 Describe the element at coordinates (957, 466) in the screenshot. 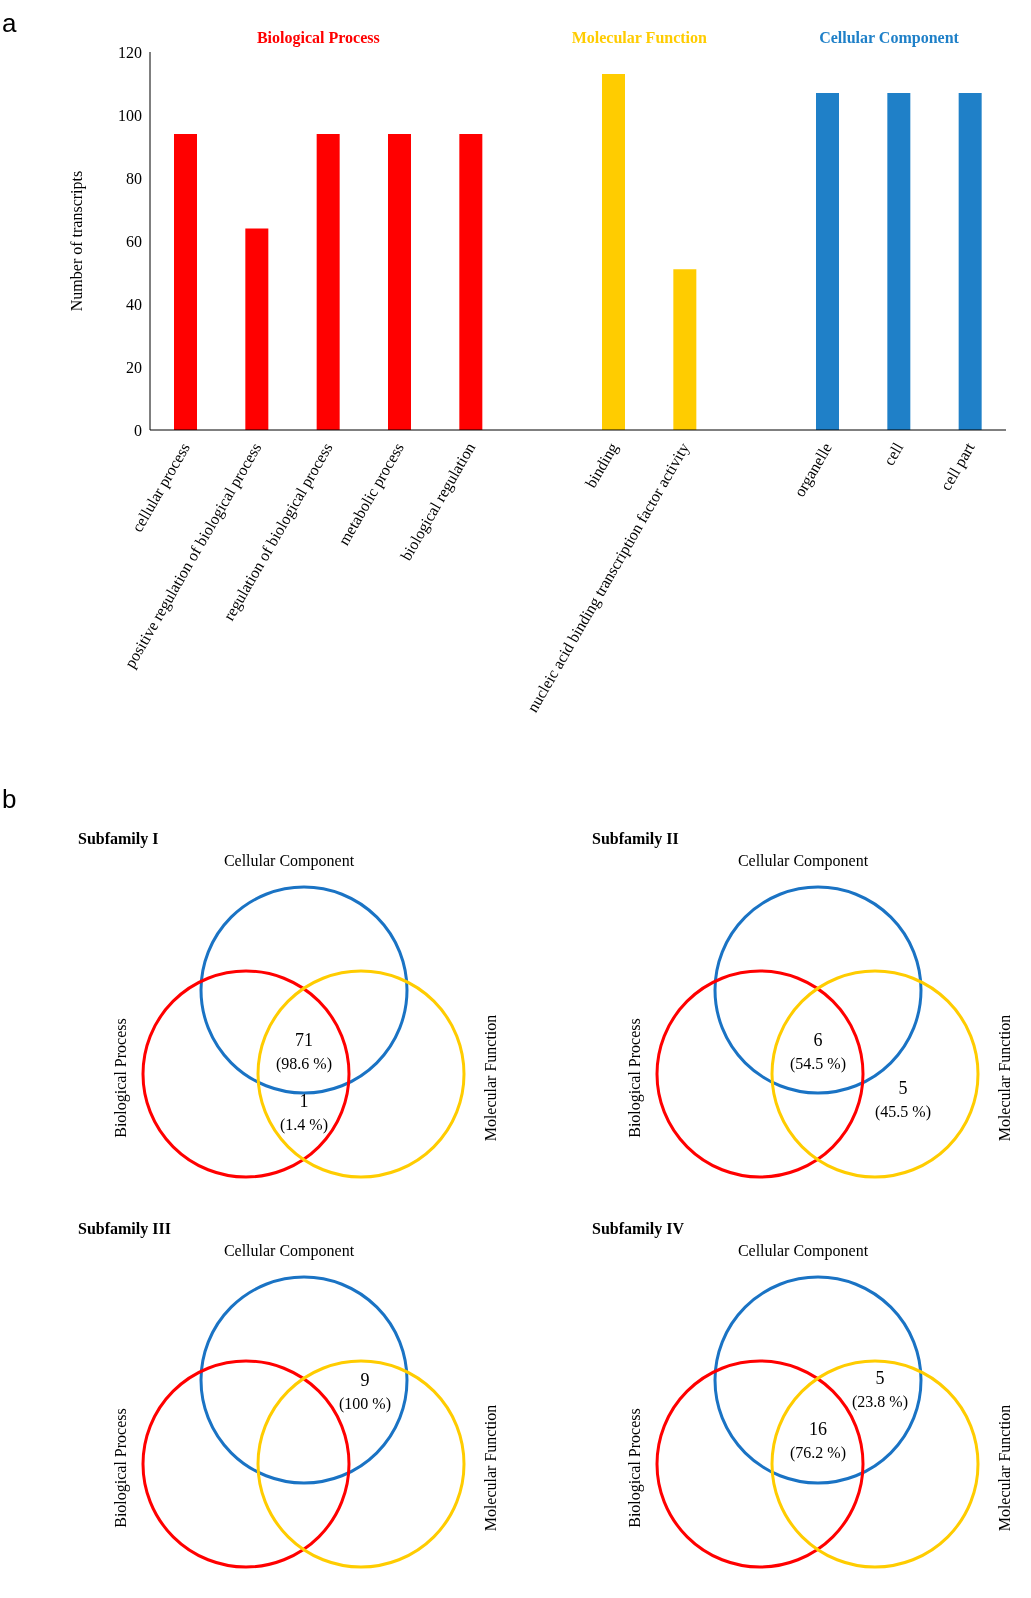

I see `x-tick-label: cell part` at that location.